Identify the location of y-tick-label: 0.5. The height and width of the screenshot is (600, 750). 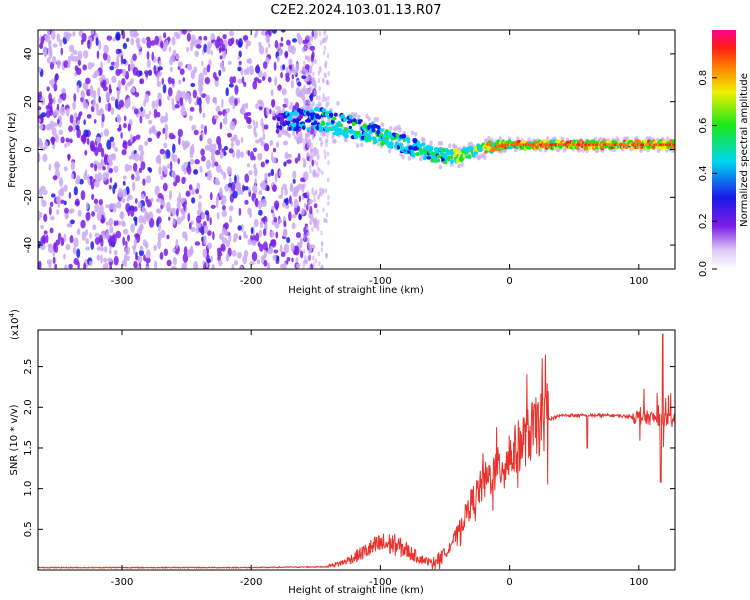
(28, 529).